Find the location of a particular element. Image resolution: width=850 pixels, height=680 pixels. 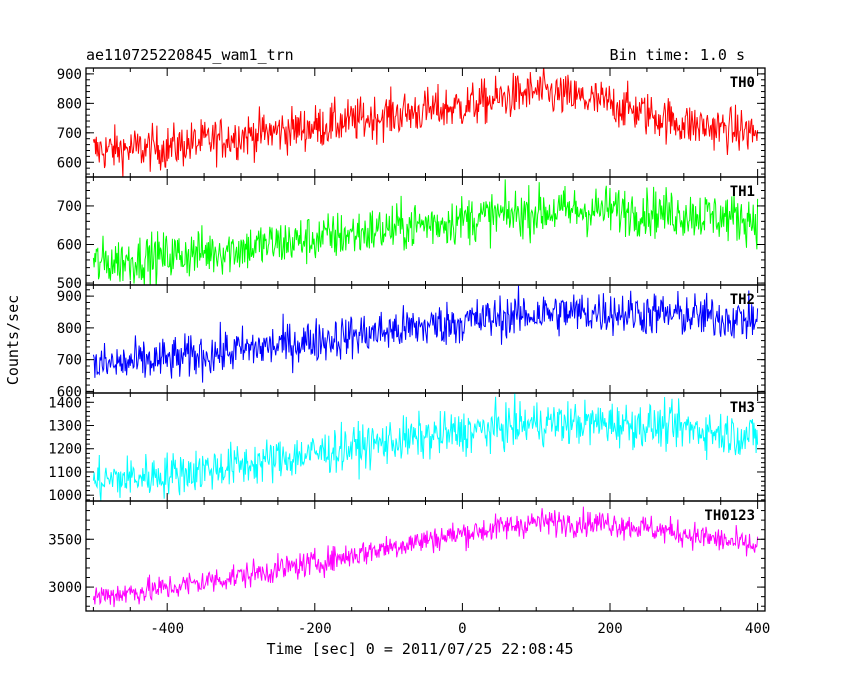

x-tick-label: 0 is located at coordinates (462, 629).